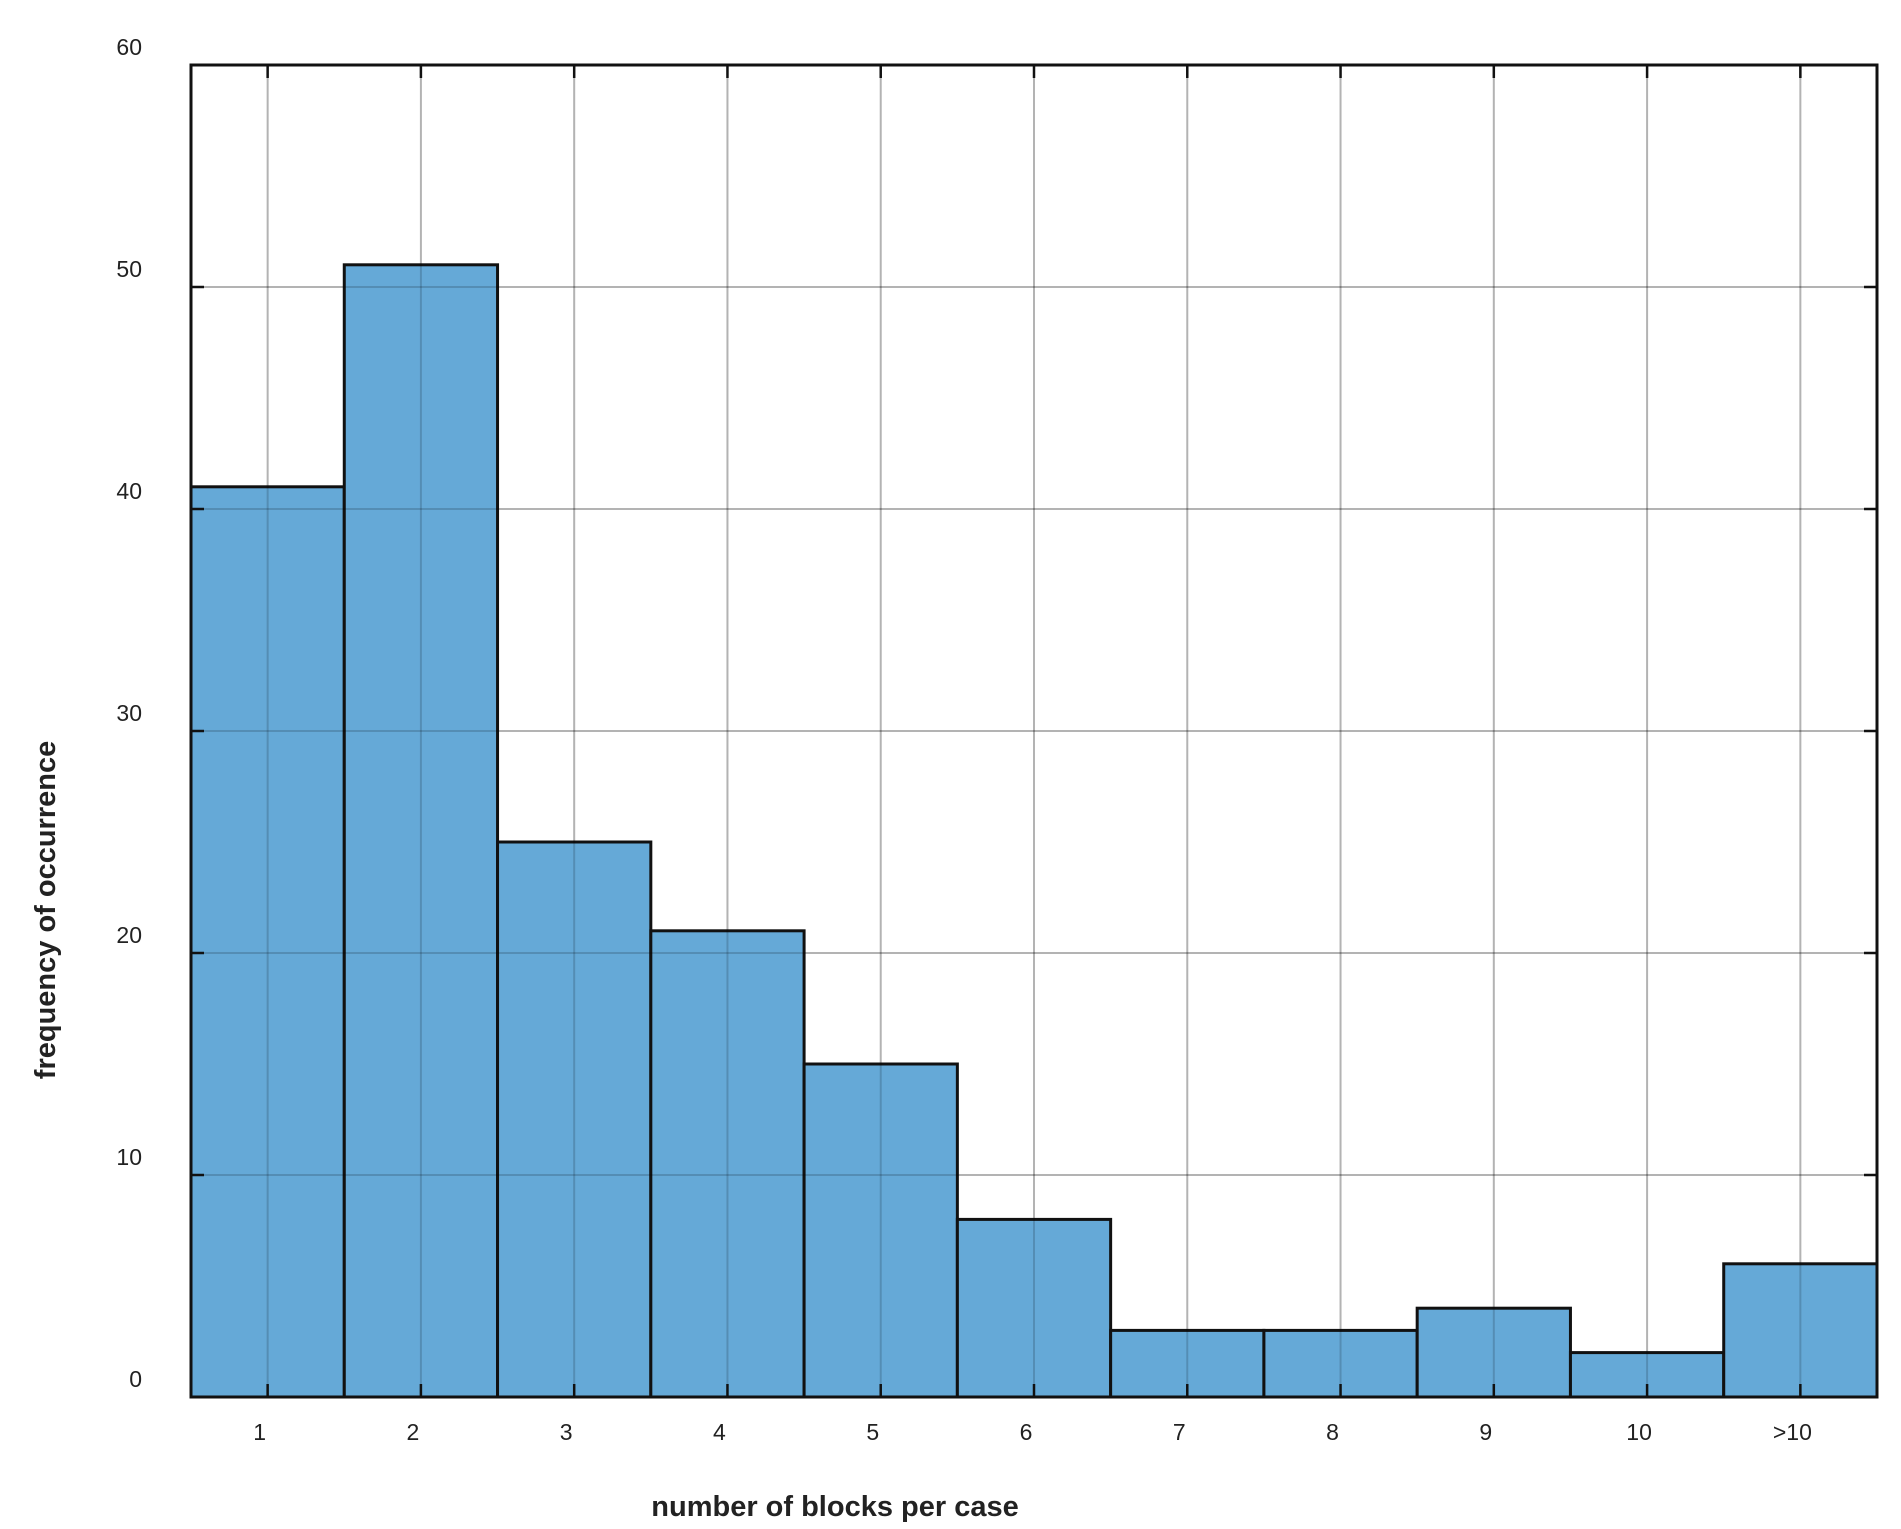  I want to click on x-tick-label: 4, so click(719, 1432).